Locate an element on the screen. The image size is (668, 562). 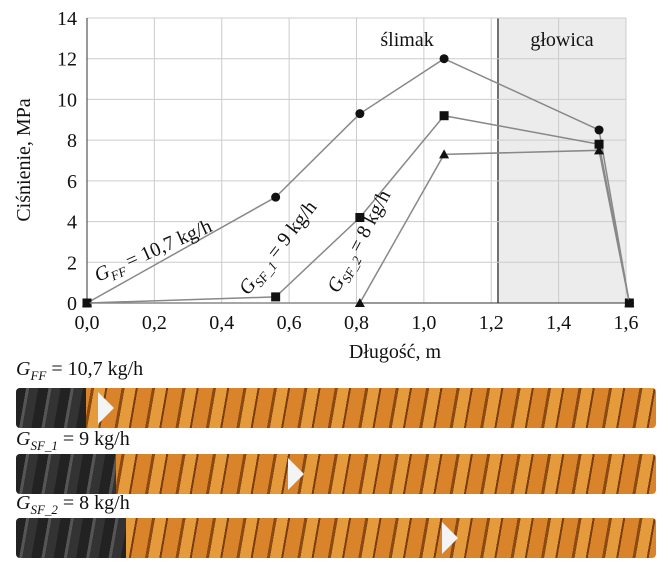
photo-caption: GFF = 10,7 kg/h is located at coordinates (79, 371).